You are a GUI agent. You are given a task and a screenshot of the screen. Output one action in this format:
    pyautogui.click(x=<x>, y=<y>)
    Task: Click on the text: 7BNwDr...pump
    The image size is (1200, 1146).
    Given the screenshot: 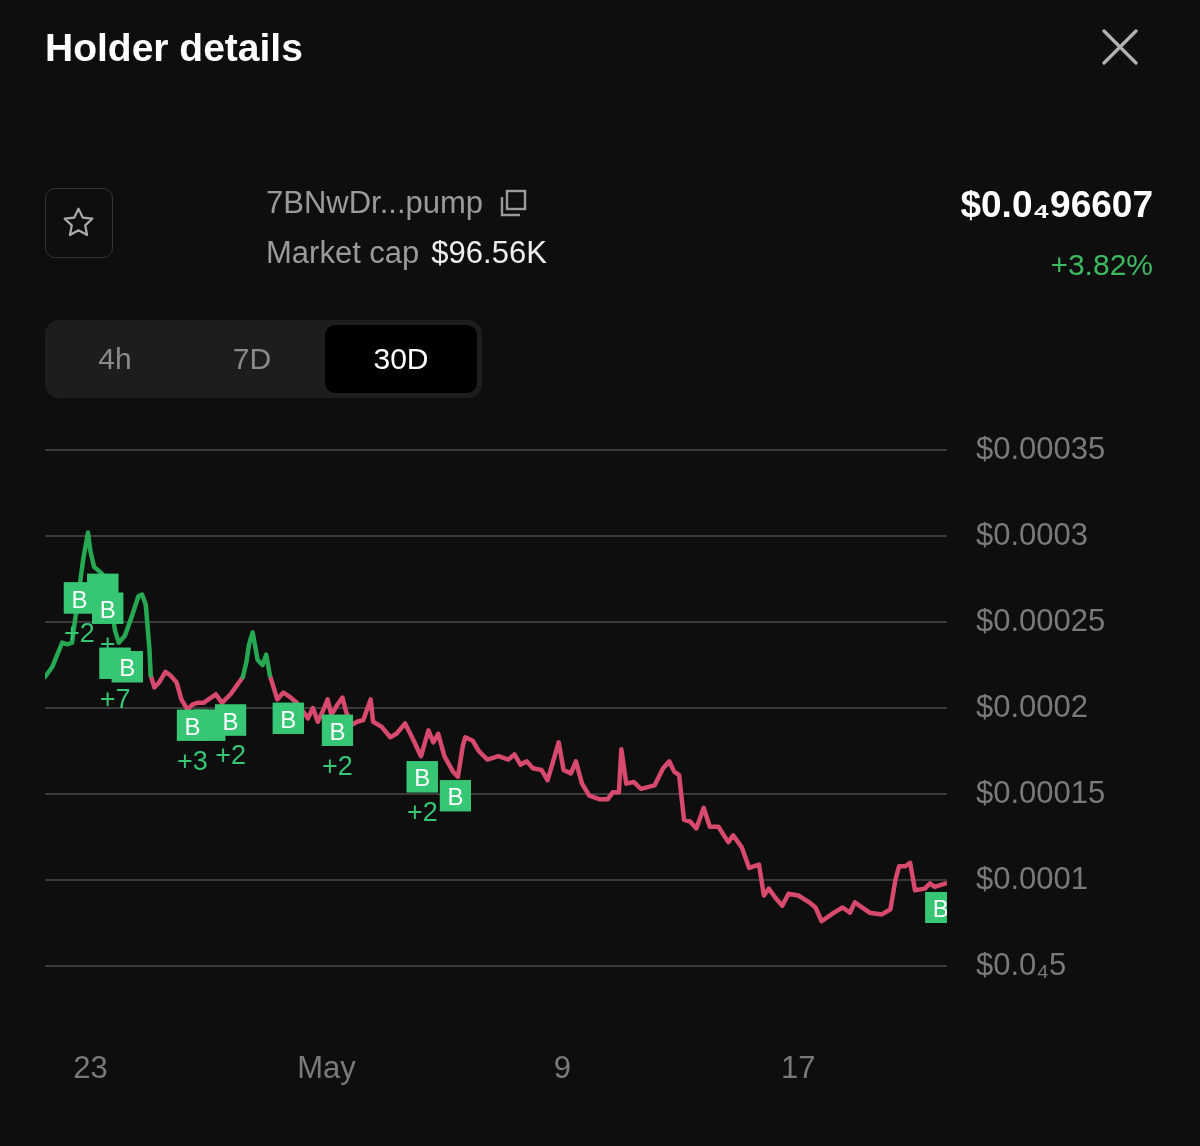 What is the action you would take?
    pyautogui.click(x=375, y=203)
    